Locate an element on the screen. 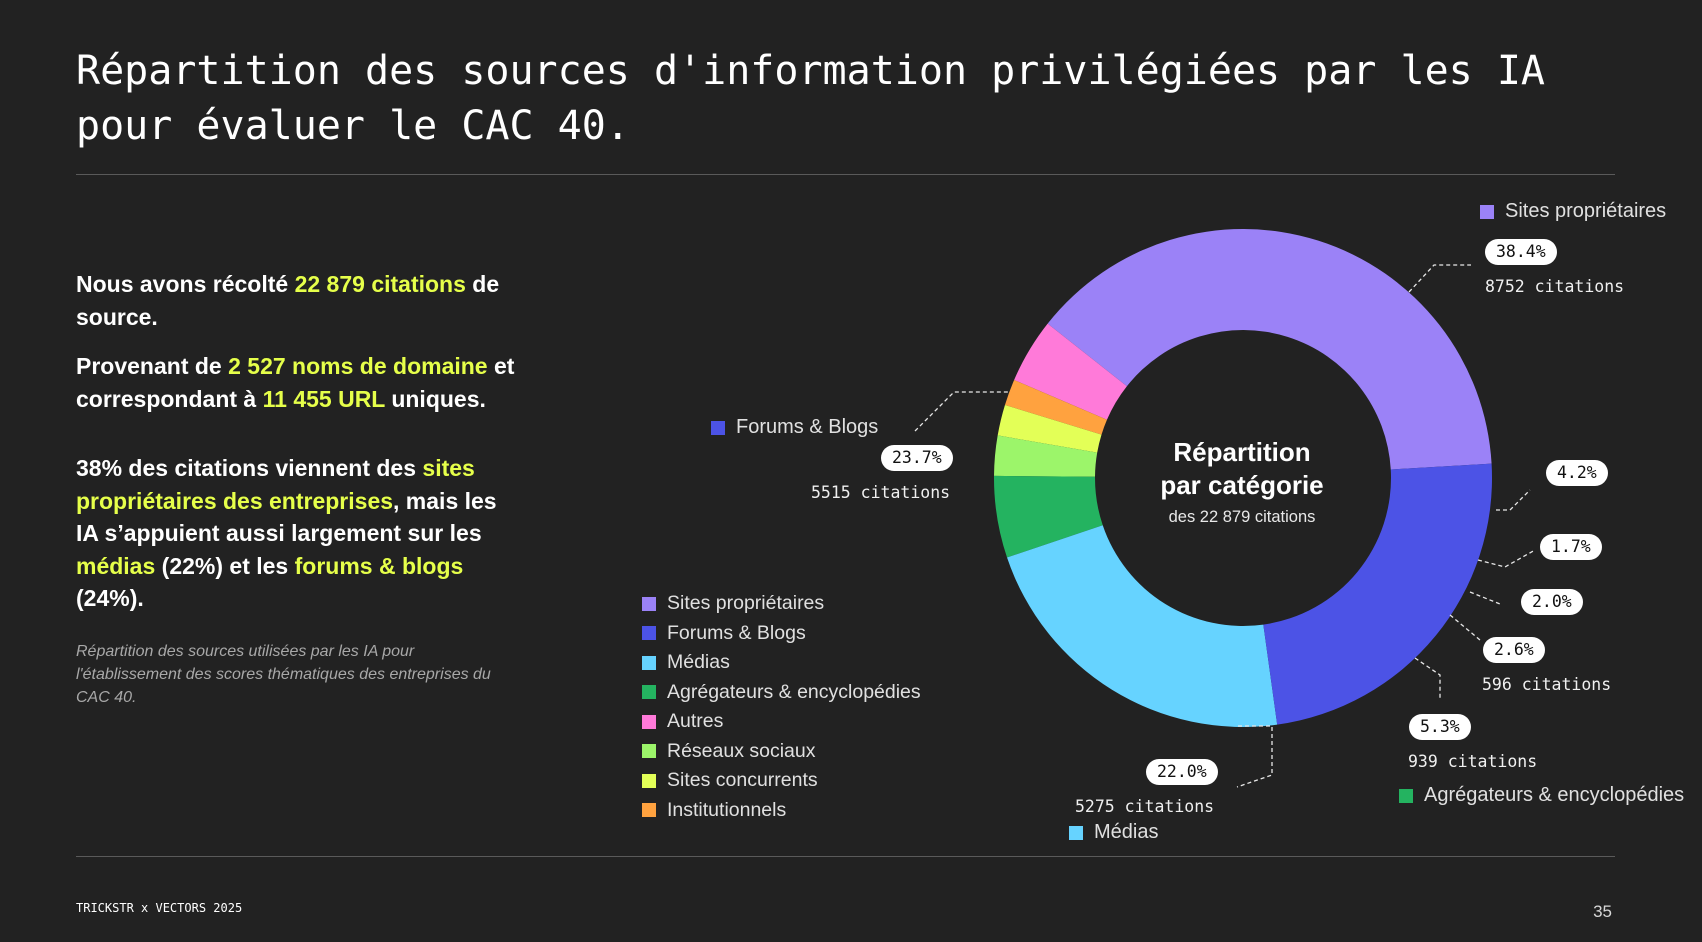 Image resolution: width=1702 pixels, height=942 pixels. intro-text-span: (22%) et les is located at coordinates (225, 565).